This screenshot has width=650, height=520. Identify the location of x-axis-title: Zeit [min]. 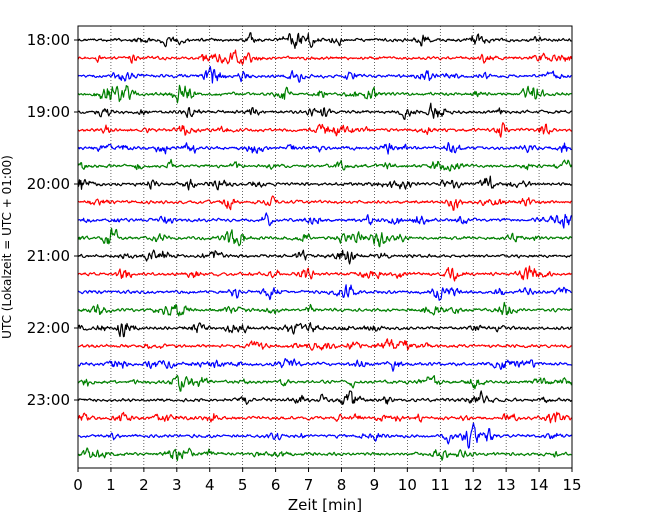
(325, 505).